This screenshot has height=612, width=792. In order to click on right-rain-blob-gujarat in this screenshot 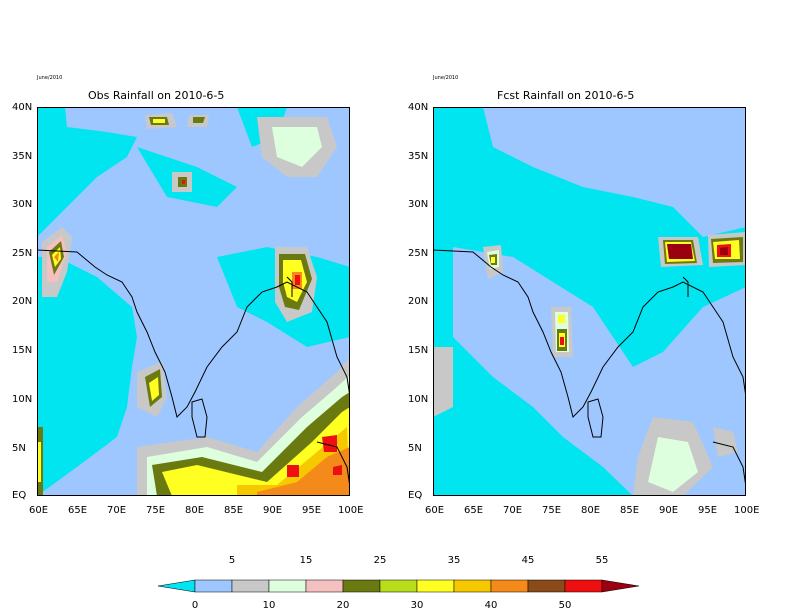, I will do `click(493, 262)`.